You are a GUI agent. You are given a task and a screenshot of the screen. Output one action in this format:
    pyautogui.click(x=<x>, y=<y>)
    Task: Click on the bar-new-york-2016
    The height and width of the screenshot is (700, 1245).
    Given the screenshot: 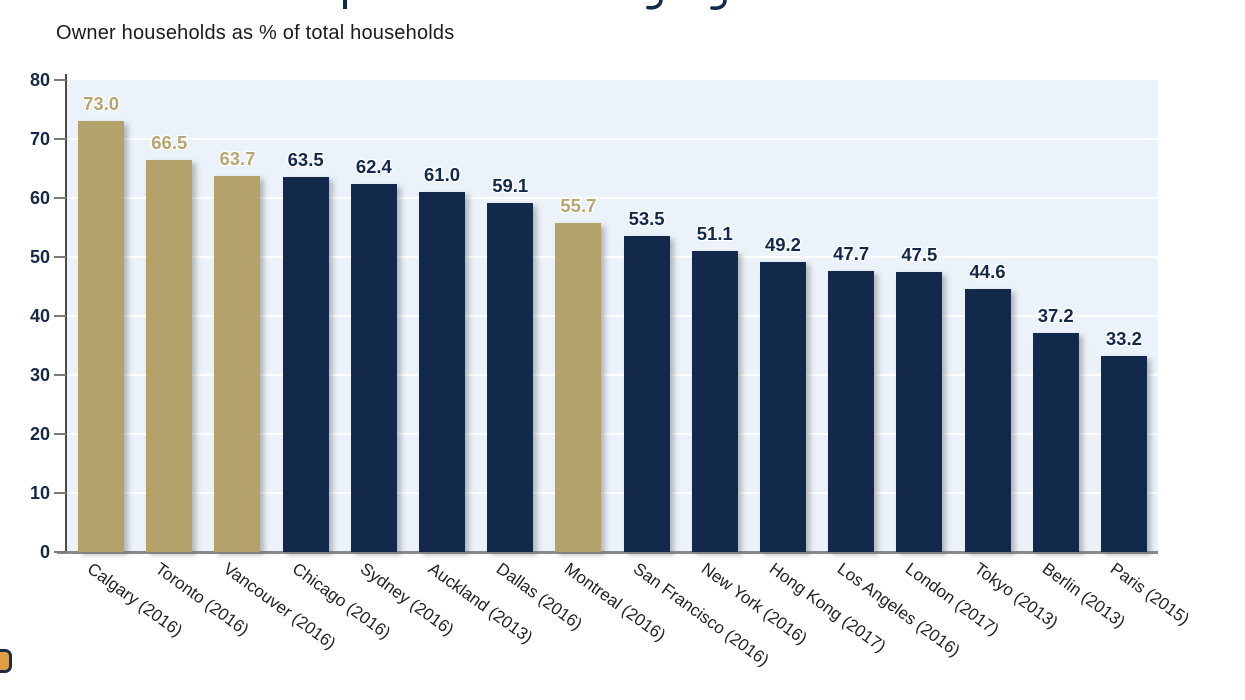 What is the action you would take?
    pyautogui.click(x=714, y=401)
    